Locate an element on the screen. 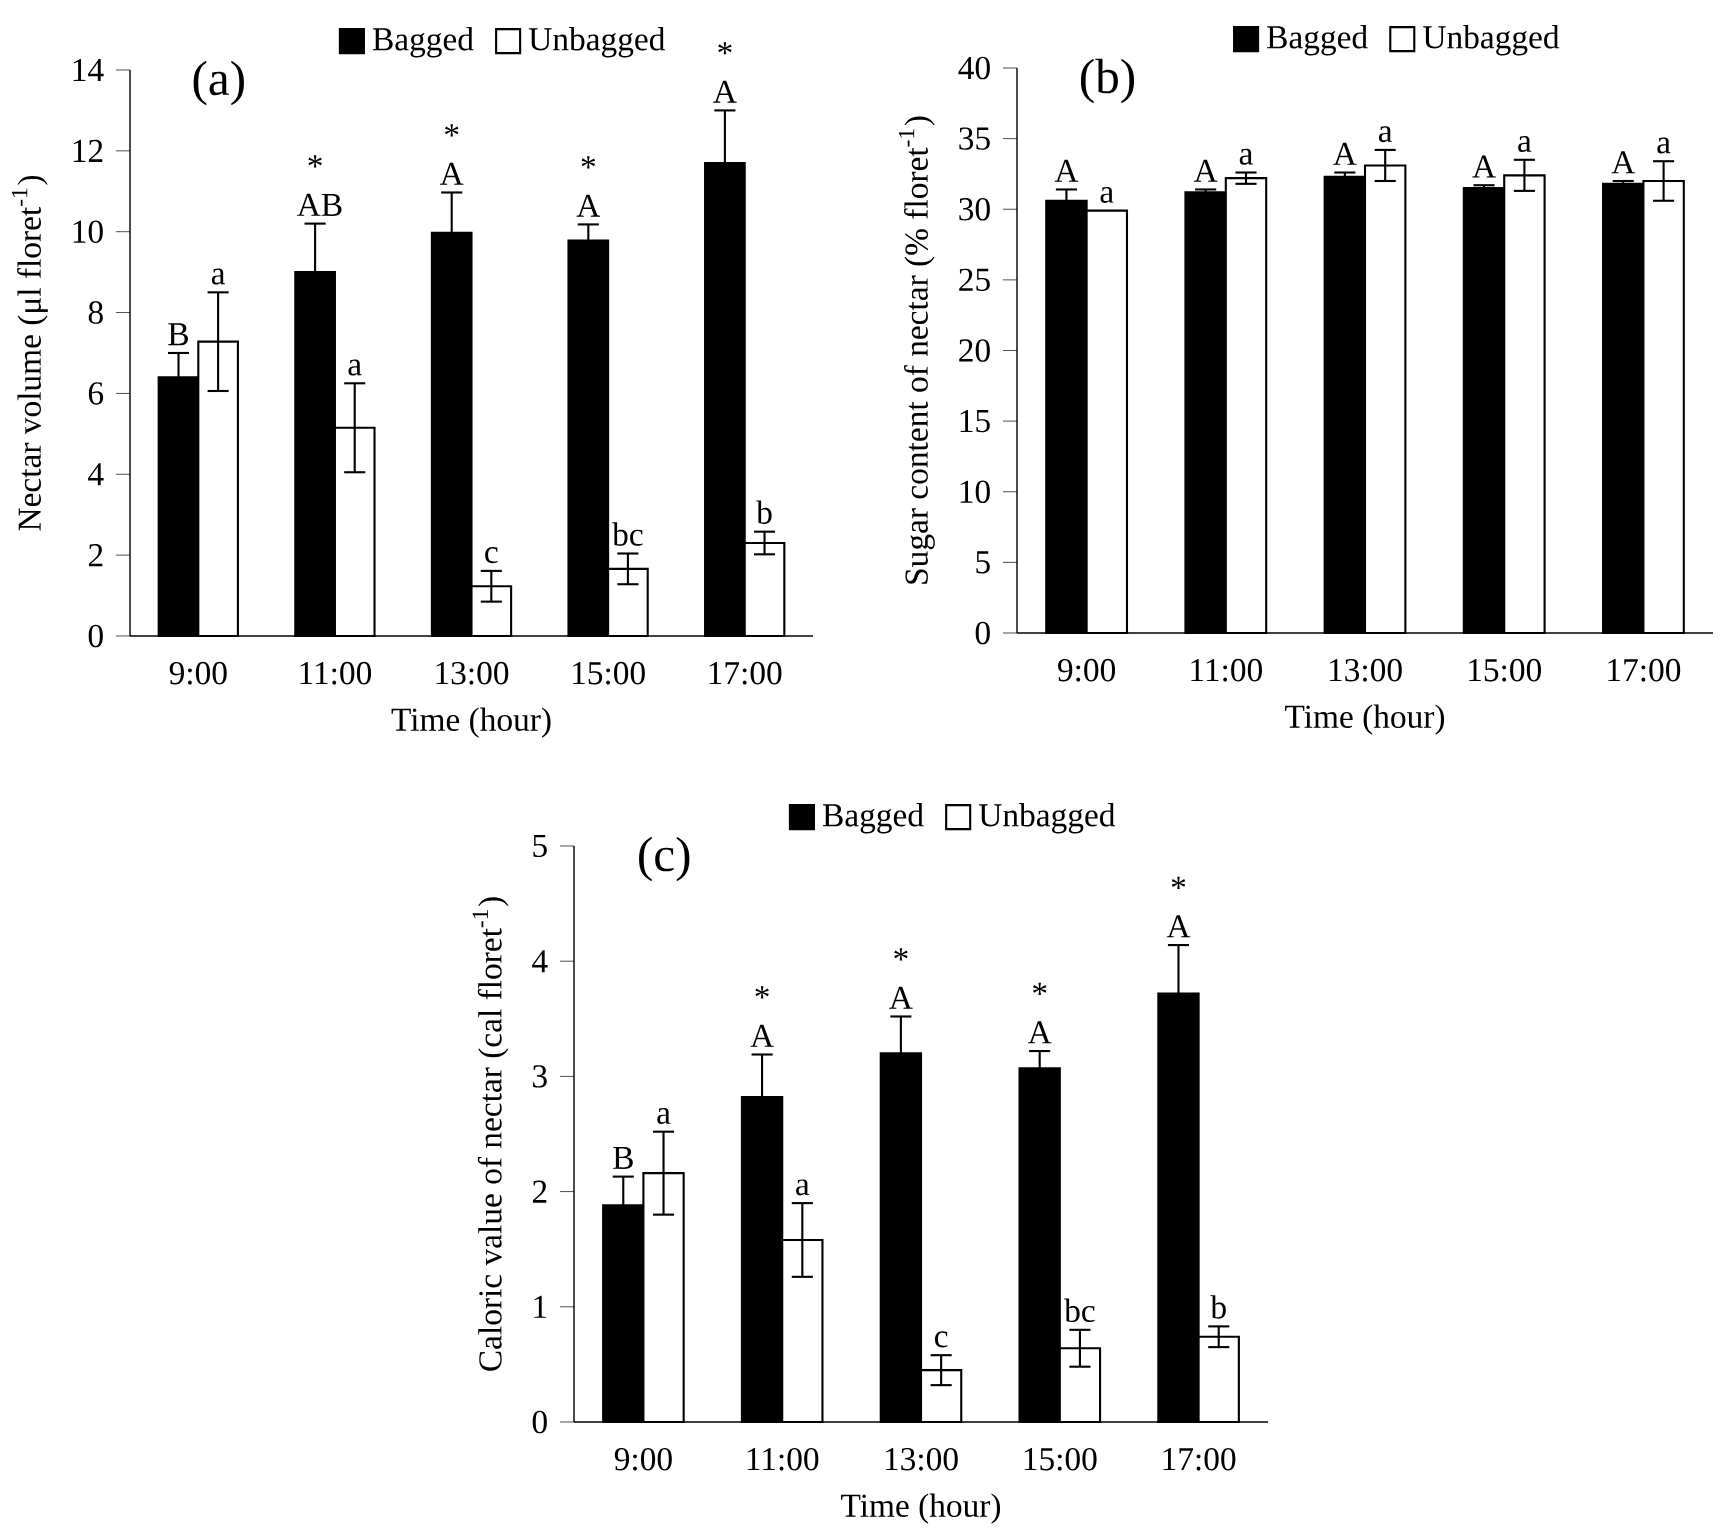 This screenshot has width=1730, height=1530. y-axis-title: Nectar volume (μl floret$^{-1}$) is located at coordinates (29, 353).